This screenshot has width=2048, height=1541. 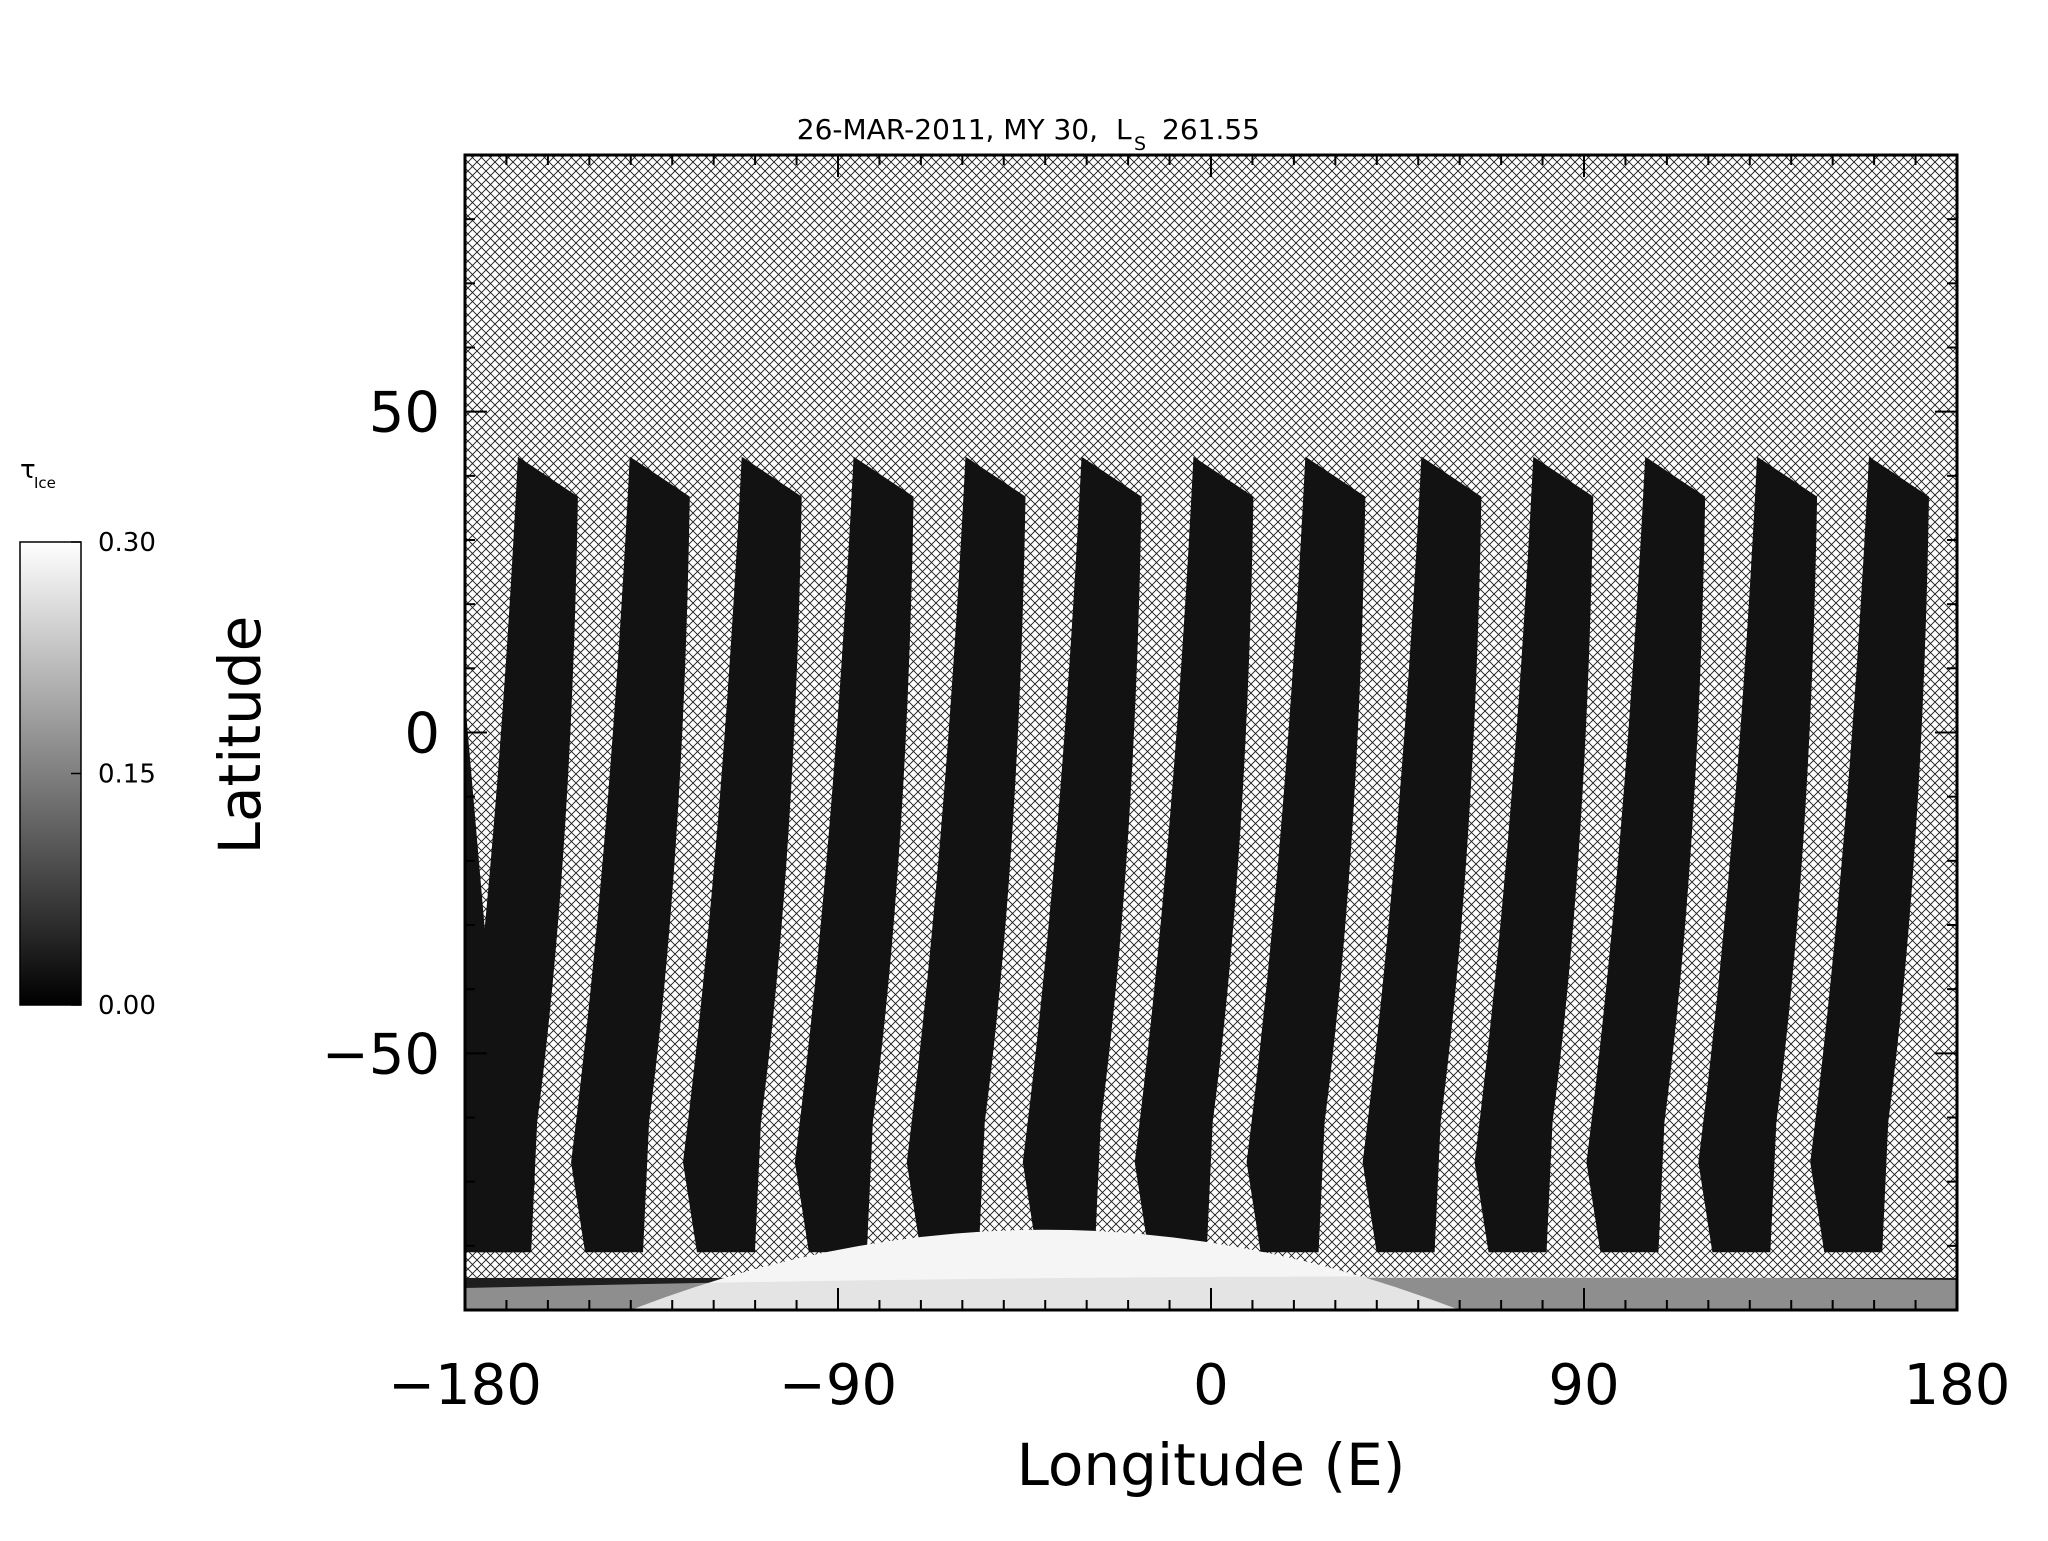 What do you see at coordinates (127, 1006) in the screenshot?
I see `colorbar-tick-label: 0.00` at bounding box center [127, 1006].